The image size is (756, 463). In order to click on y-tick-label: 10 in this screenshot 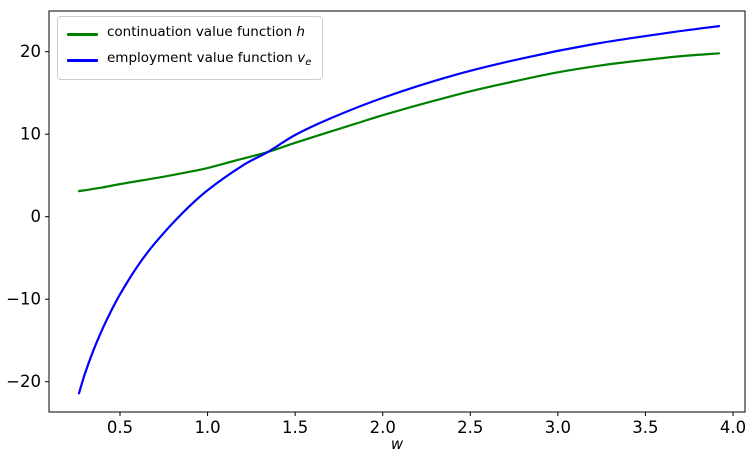, I will do `click(30, 134)`.